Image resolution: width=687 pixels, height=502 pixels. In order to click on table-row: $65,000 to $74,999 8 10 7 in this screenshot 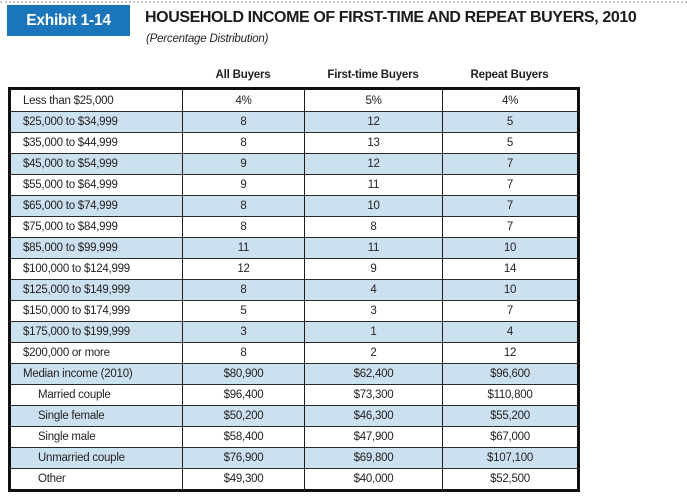, I will do `click(294, 205)`.